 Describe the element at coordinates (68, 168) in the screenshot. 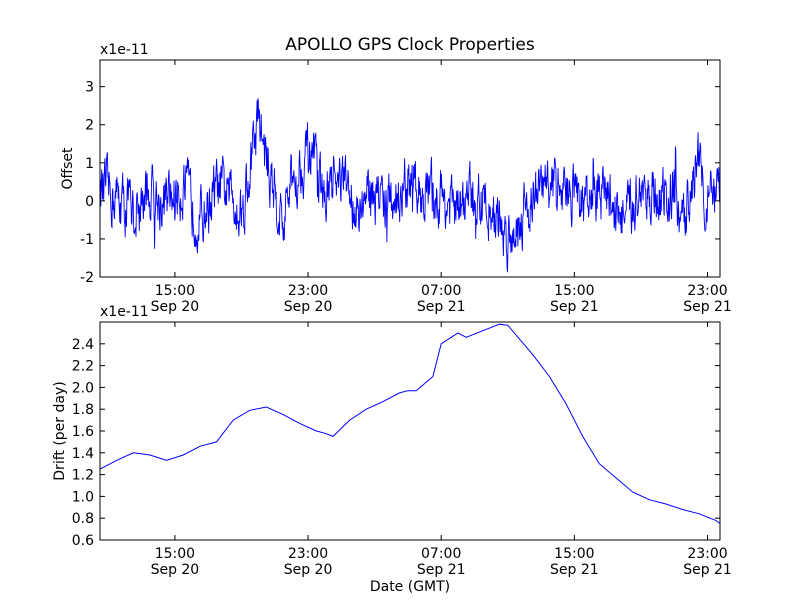

I see `y-axis-label: Offset` at that location.